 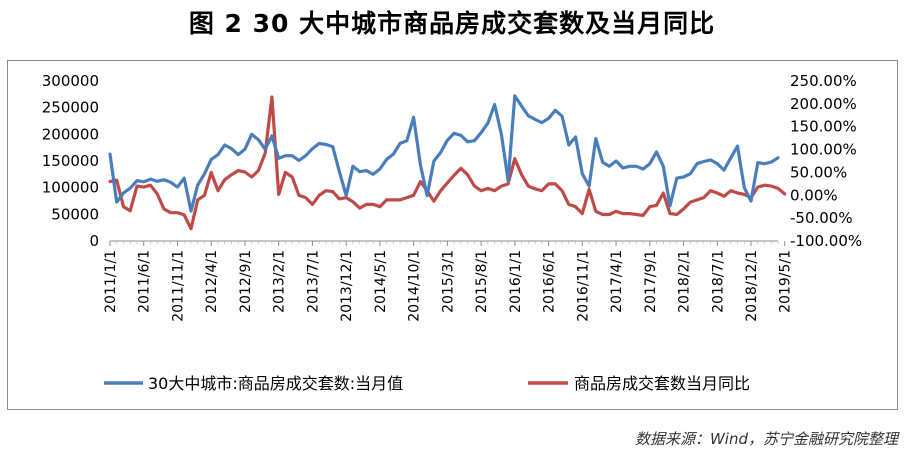 I want to click on x-tick-label: 2013/7/1, so click(x=313, y=281).